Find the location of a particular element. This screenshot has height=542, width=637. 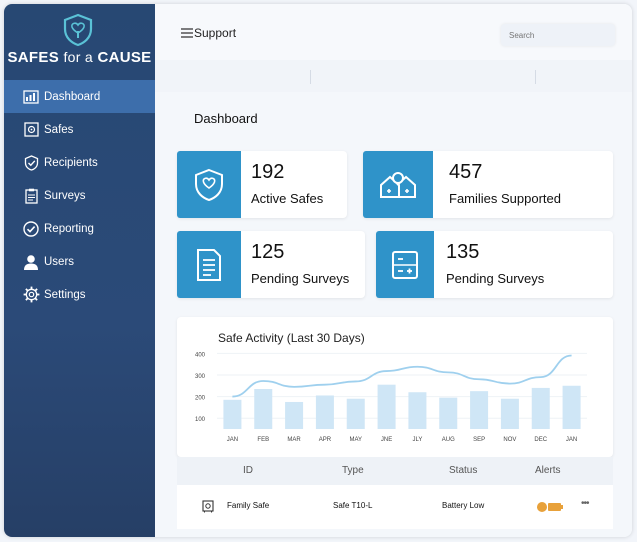

stat-card-pending-surveys-2: 135 Pending Surveys is located at coordinates (494, 264).